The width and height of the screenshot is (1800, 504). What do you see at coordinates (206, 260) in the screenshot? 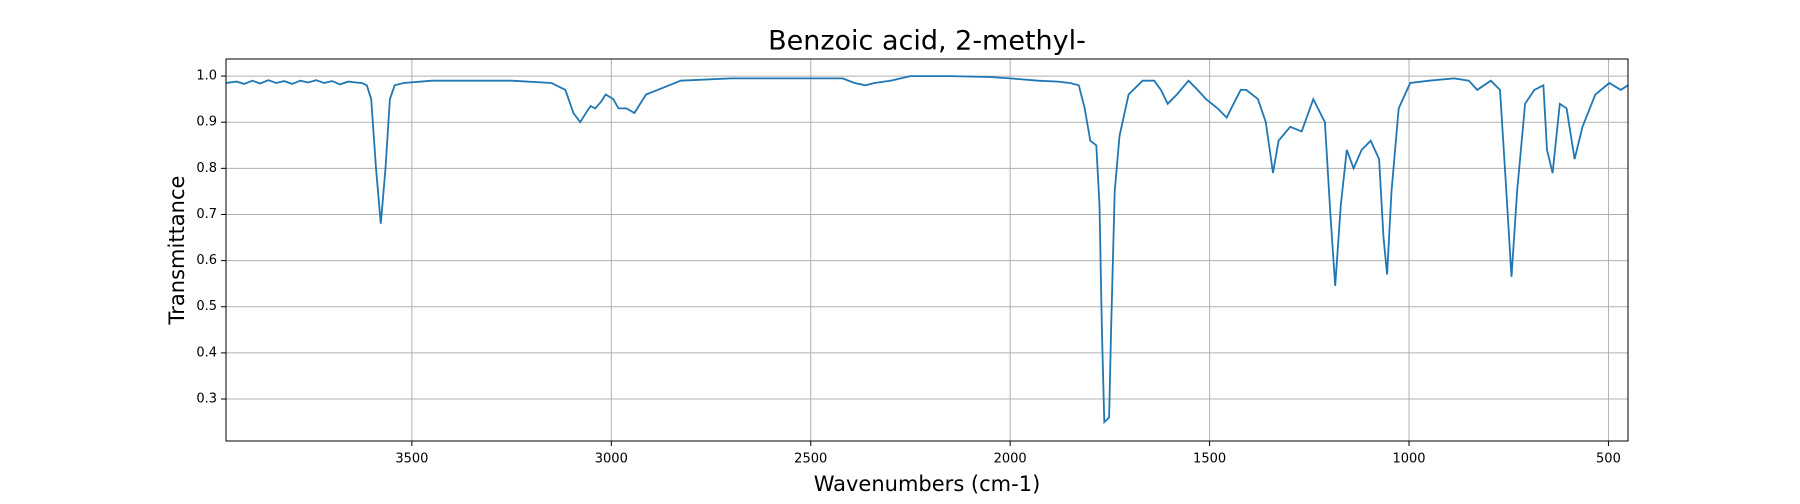
I see `y-tick-label: 0.6` at bounding box center [206, 260].